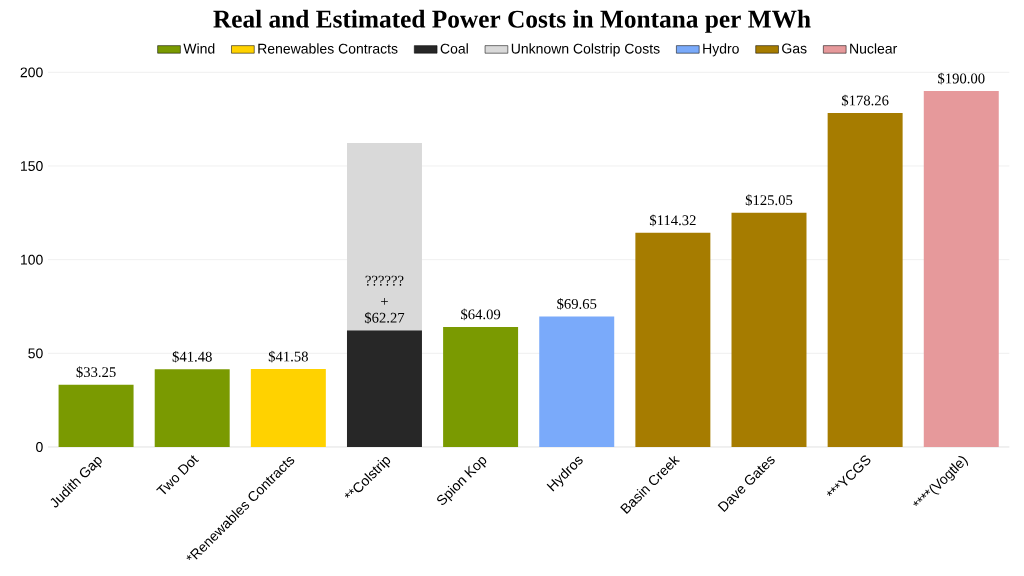  What do you see at coordinates (384, 301) in the screenshot?
I see `annotation: +` at bounding box center [384, 301].